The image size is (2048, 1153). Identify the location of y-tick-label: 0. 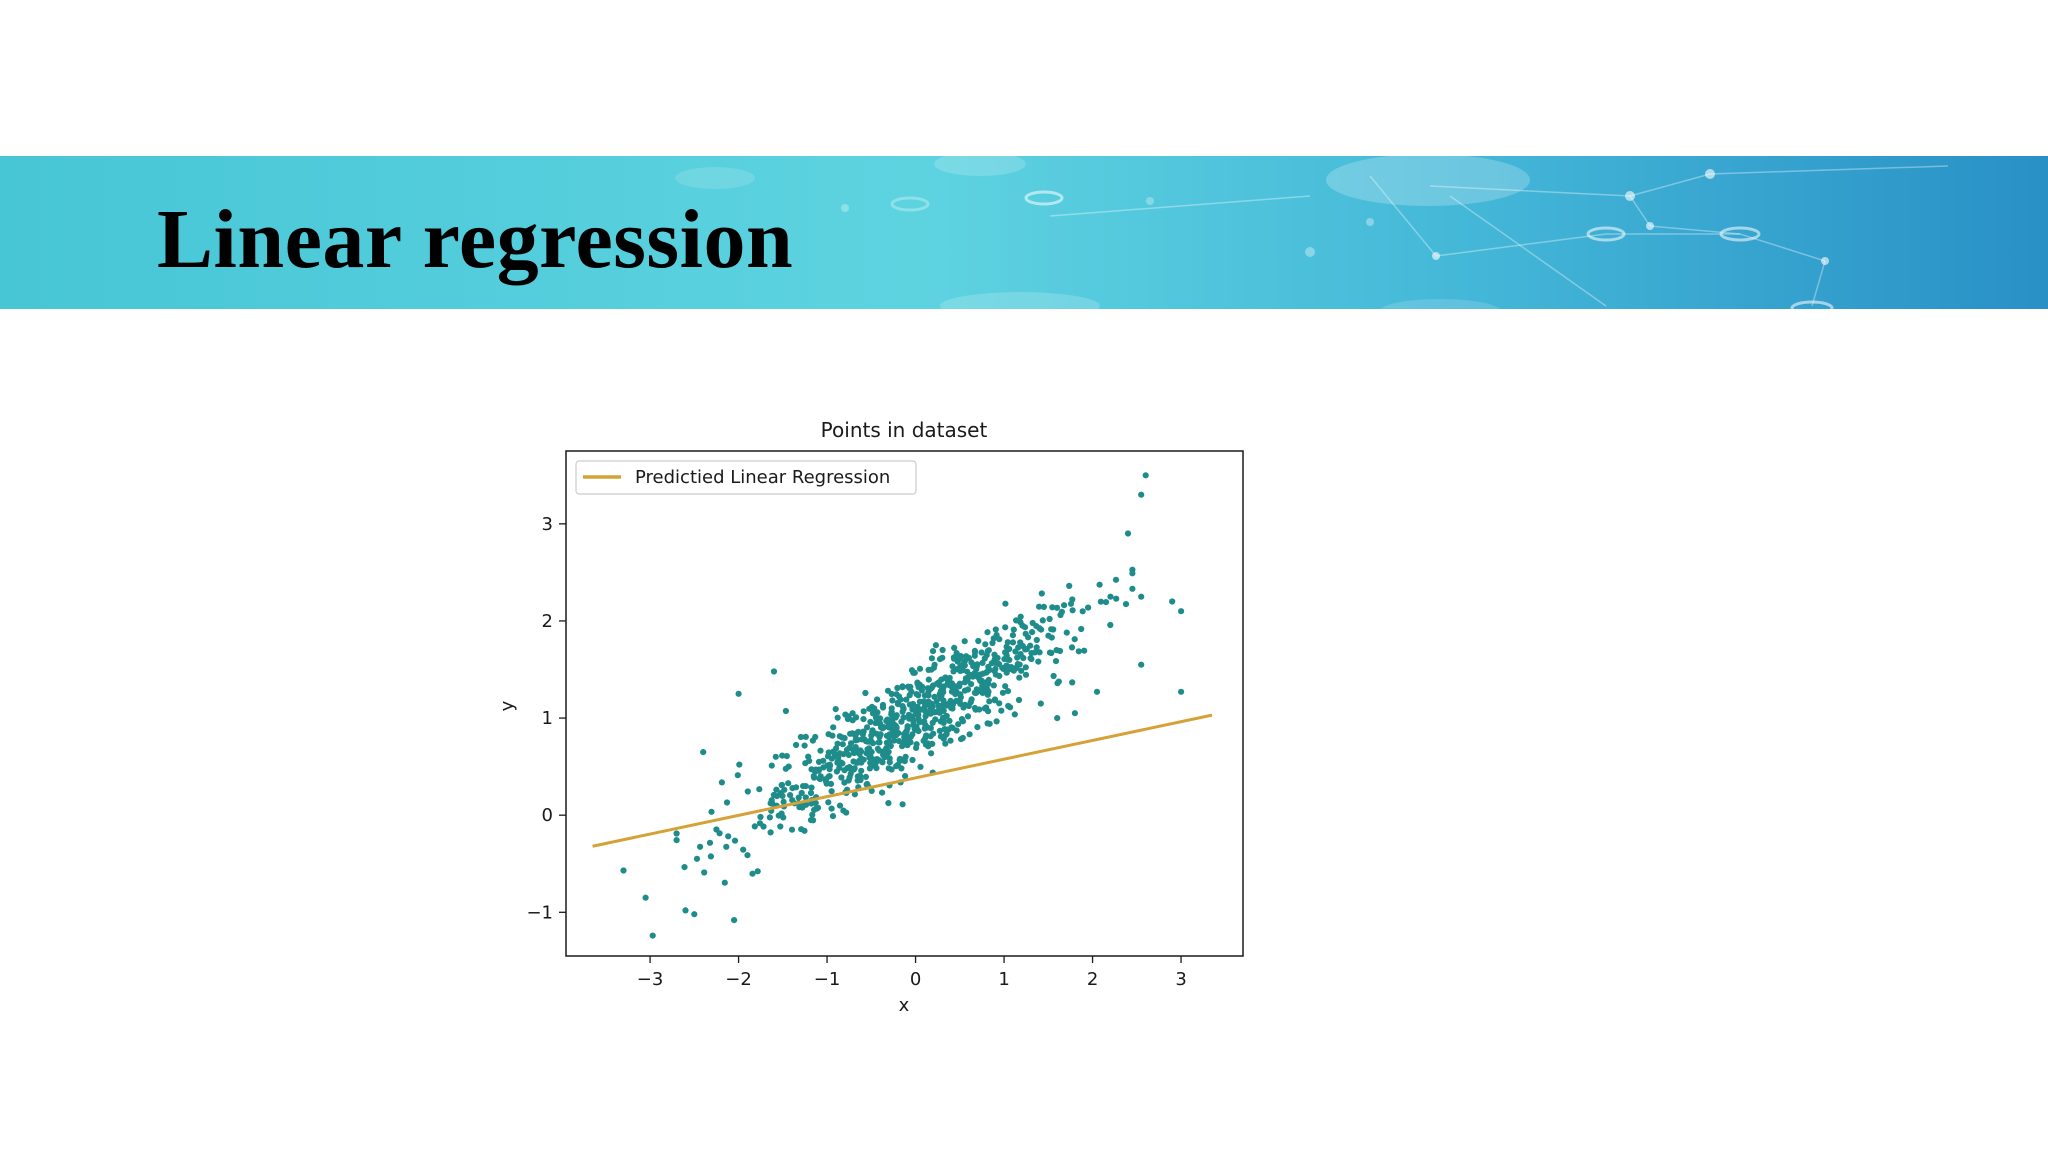
(547, 815).